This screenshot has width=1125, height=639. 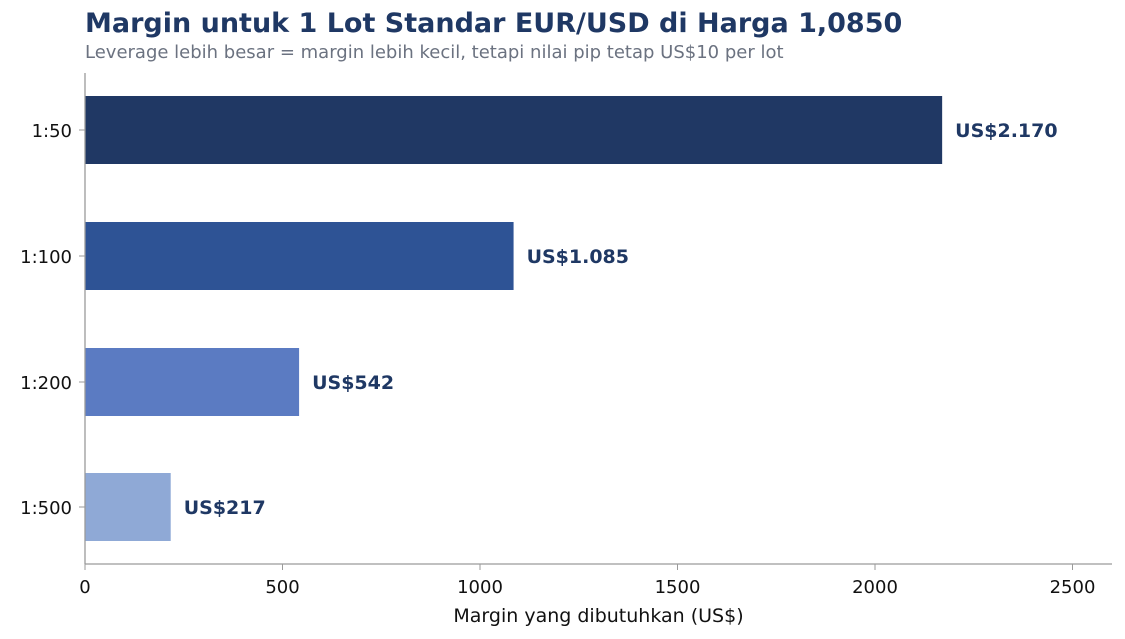 I want to click on y-tick-label-1-200: 1:200, so click(x=46, y=383).